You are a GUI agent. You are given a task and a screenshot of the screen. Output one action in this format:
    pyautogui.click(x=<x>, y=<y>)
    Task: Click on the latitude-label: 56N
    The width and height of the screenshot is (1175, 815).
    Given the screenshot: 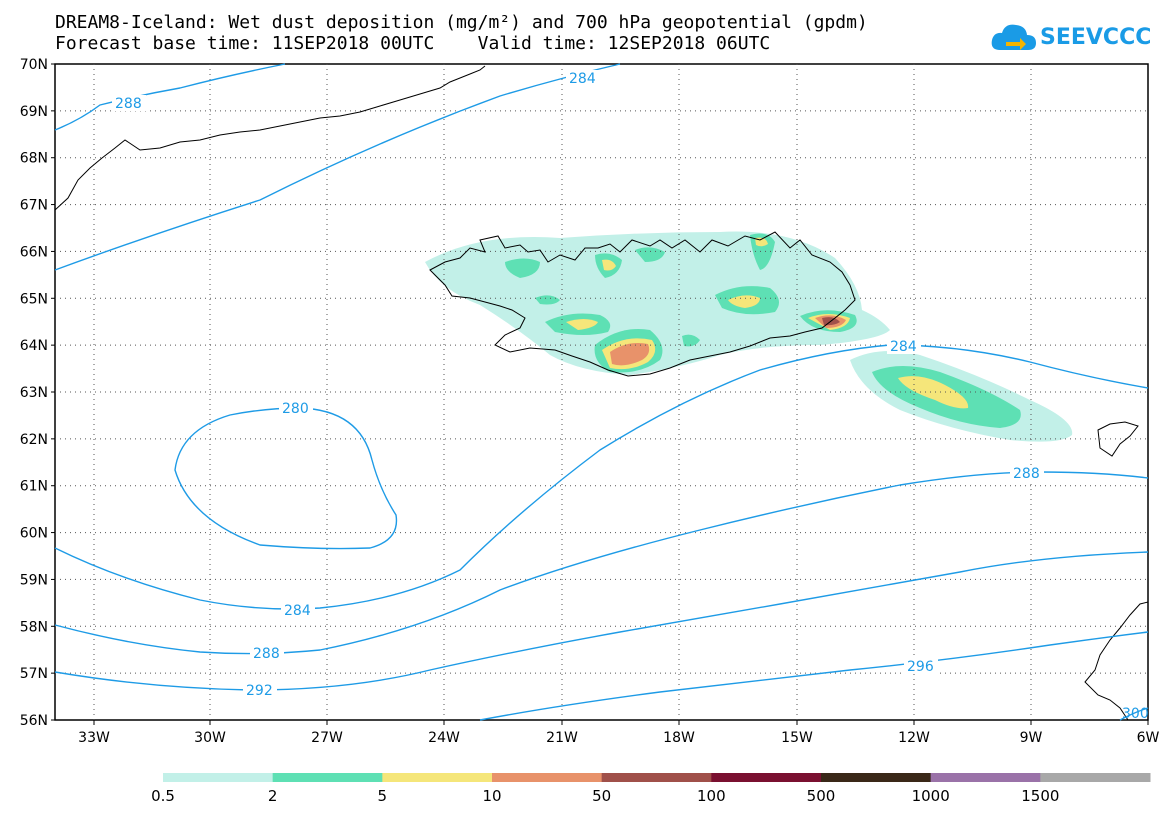 What is the action you would take?
    pyautogui.click(x=34, y=721)
    